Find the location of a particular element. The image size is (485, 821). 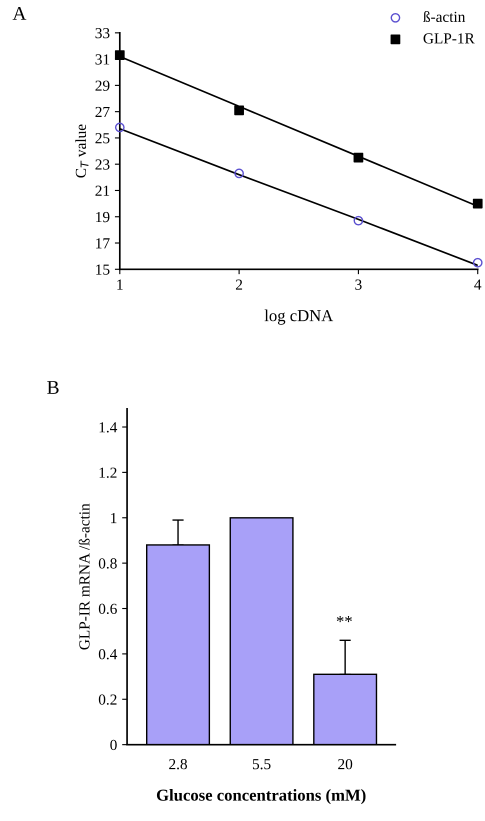

x-tick-label: 3 is located at coordinates (358, 284).